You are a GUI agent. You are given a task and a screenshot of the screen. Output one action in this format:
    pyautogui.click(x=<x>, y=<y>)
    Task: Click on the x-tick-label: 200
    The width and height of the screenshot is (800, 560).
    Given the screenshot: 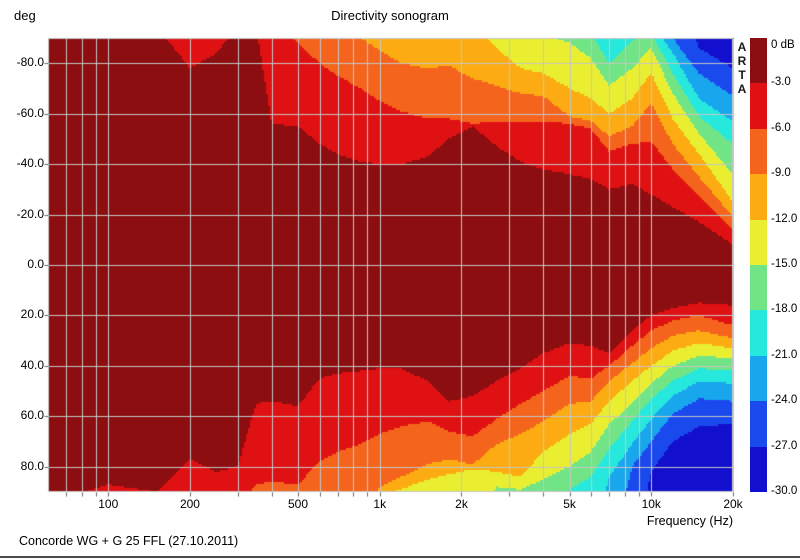 What is the action you would take?
    pyautogui.click(x=189, y=504)
    